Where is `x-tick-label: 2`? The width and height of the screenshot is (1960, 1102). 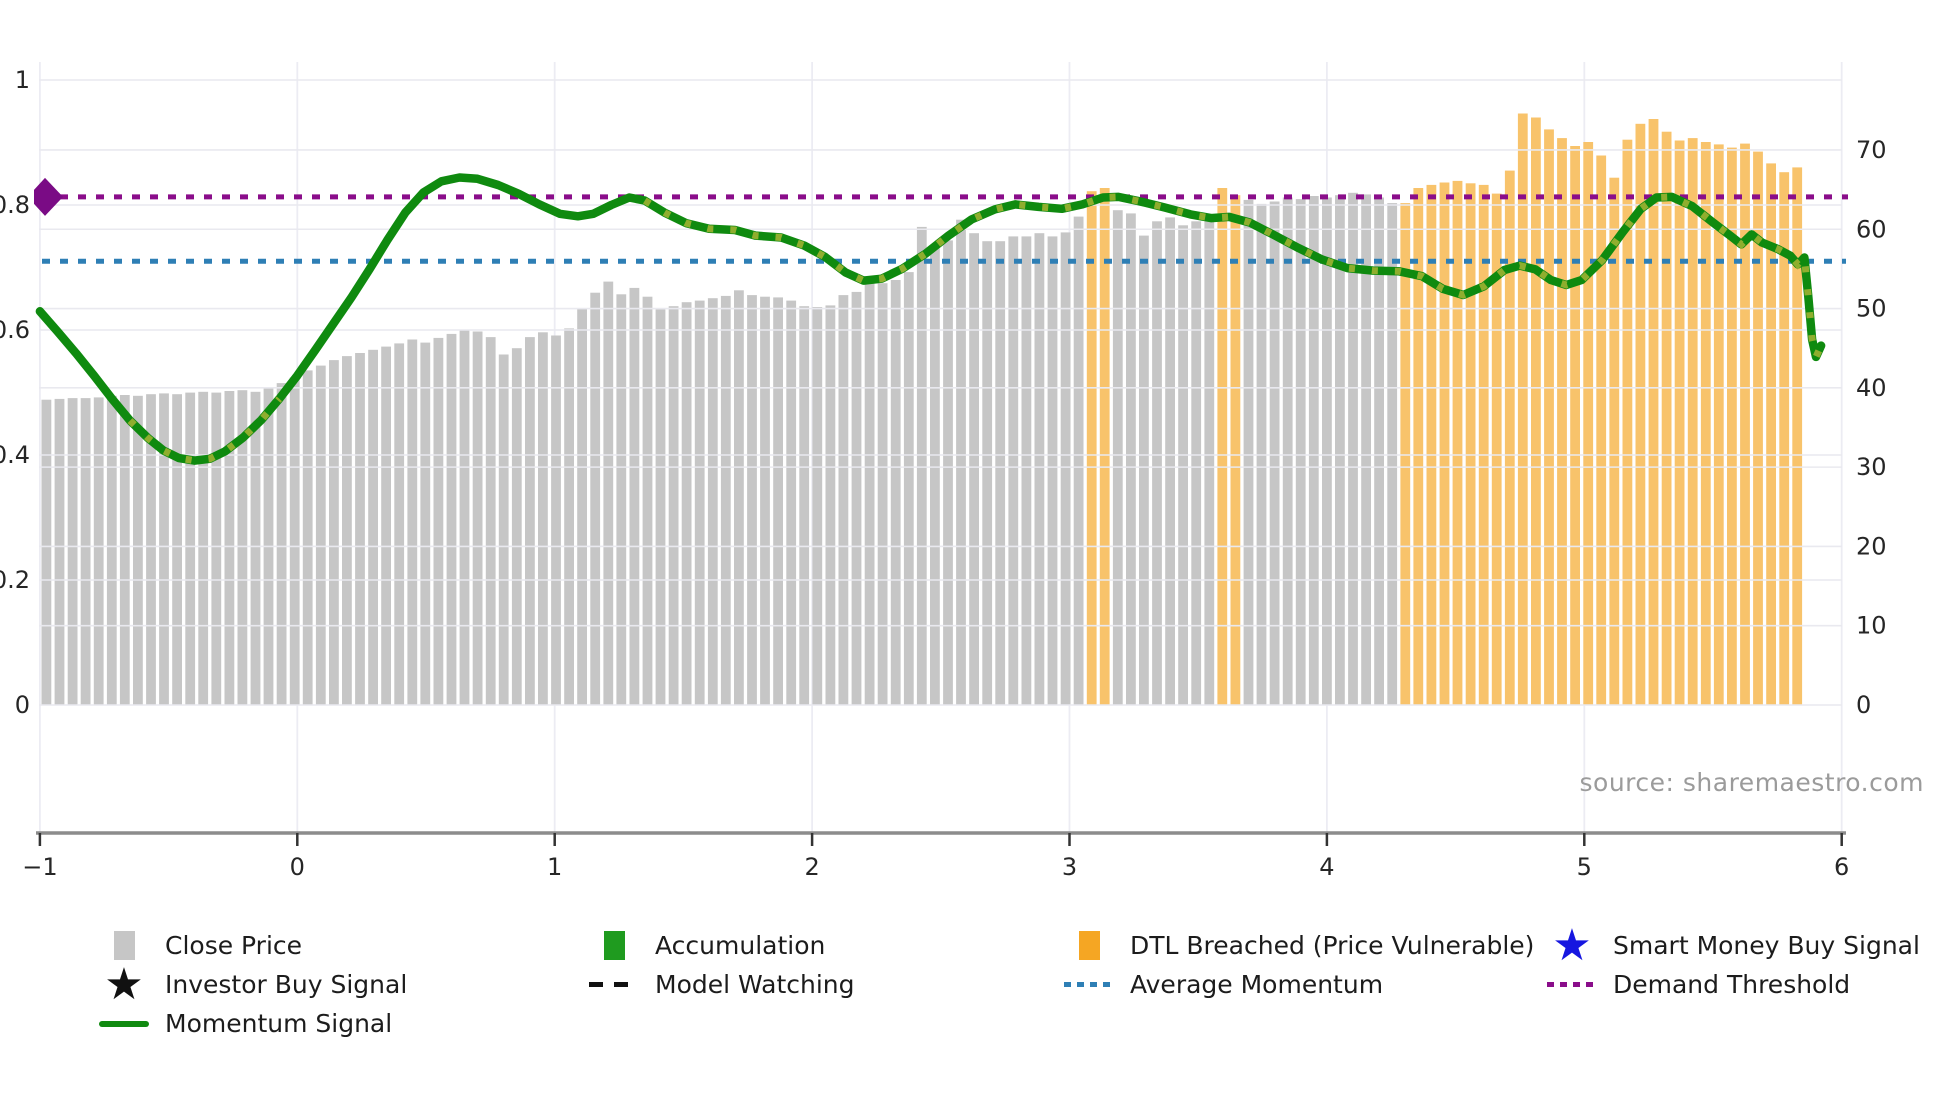
x-tick-label: 2 is located at coordinates (811, 867).